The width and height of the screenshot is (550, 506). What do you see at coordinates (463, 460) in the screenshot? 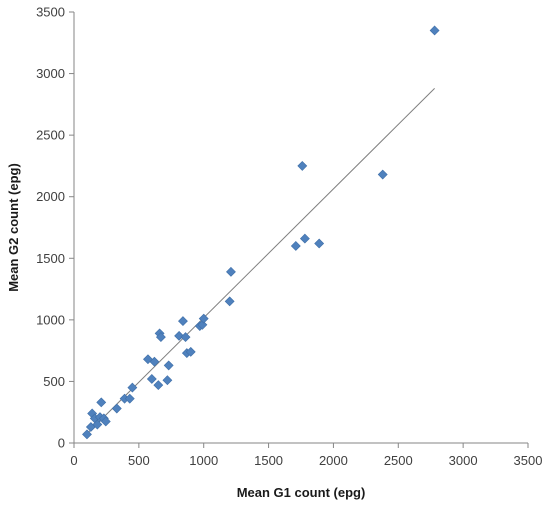
I see `x-tick-label: 3000` at bounding box center [463, 460].